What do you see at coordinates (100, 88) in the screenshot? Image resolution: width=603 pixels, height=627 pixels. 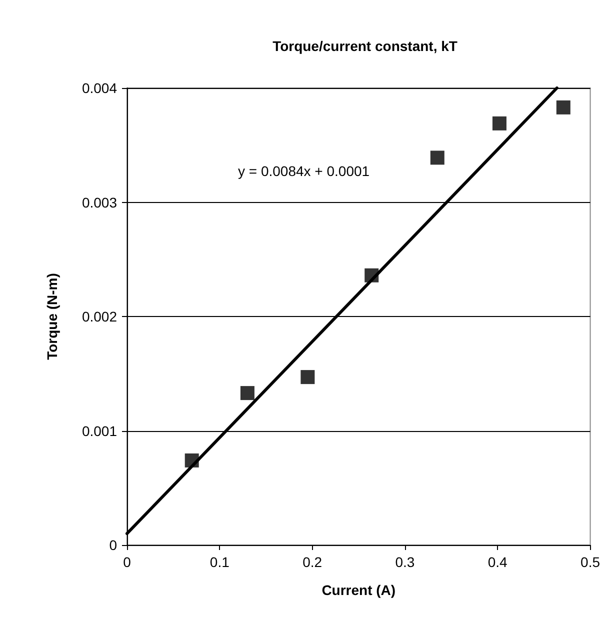 I see `y-tick-label: 0.004` at bounding box center [100, 88].